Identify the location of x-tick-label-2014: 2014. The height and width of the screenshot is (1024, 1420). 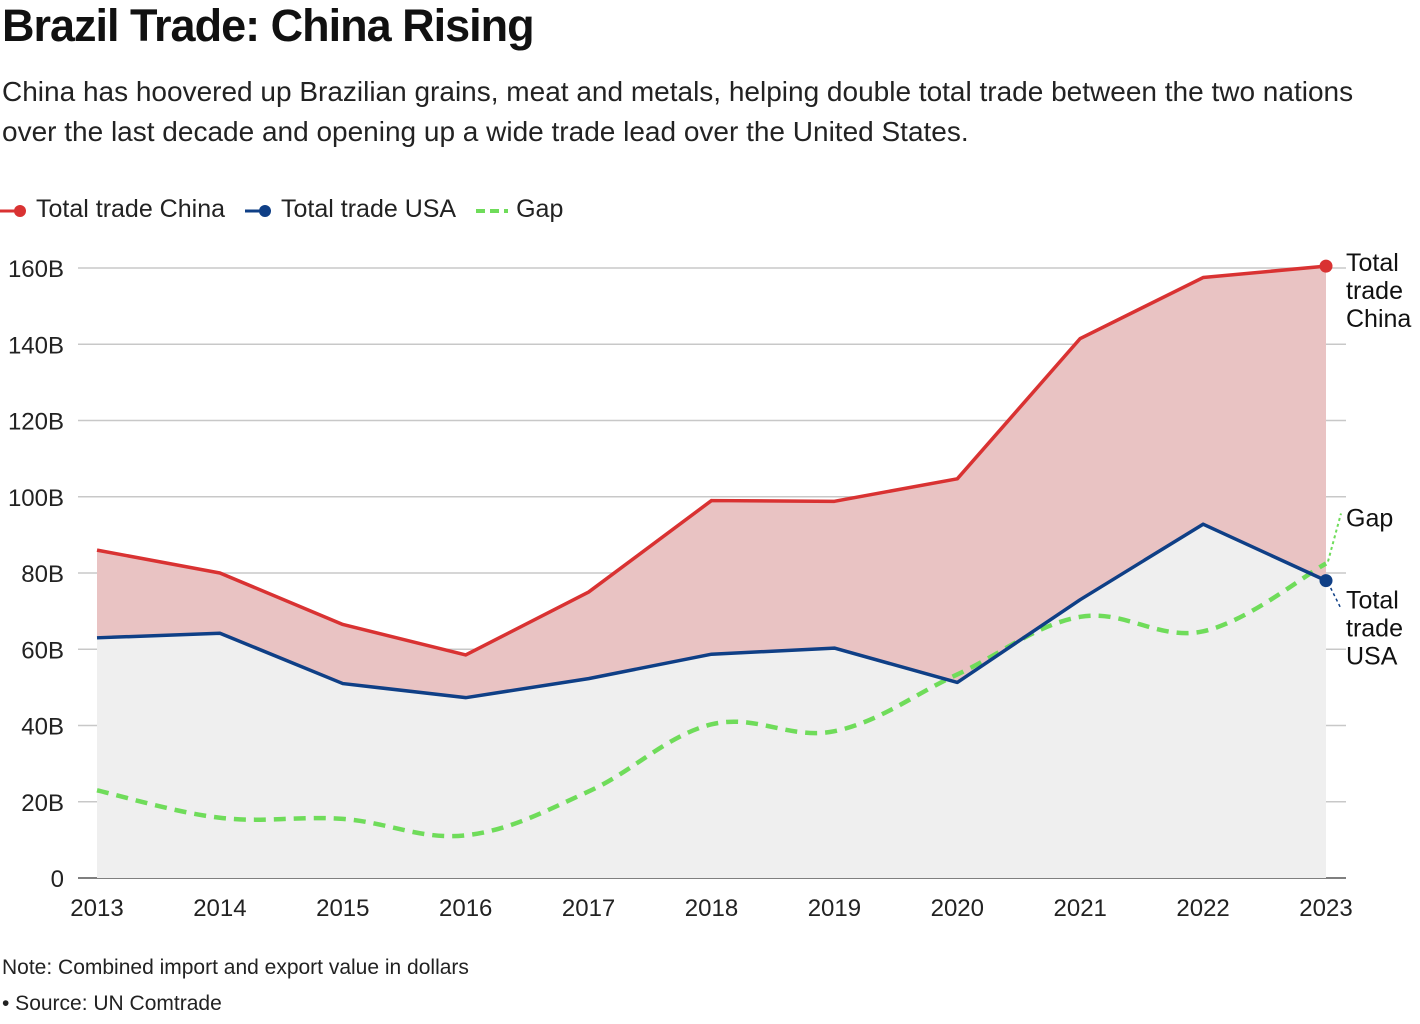
(219, 908).